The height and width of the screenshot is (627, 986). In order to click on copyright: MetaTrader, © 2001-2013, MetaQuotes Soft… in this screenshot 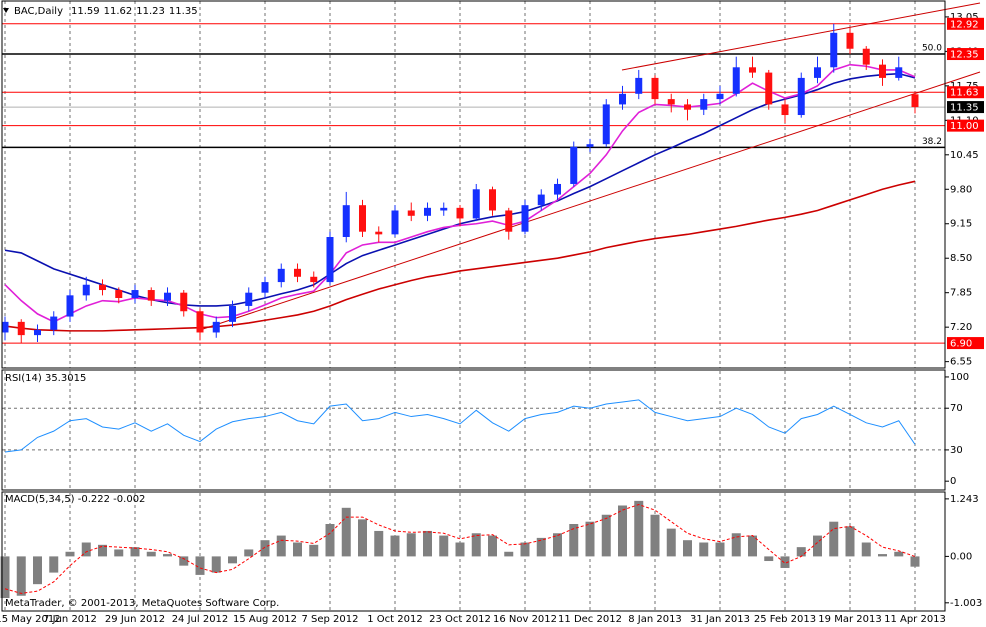, I will do `click(142, 603)`.